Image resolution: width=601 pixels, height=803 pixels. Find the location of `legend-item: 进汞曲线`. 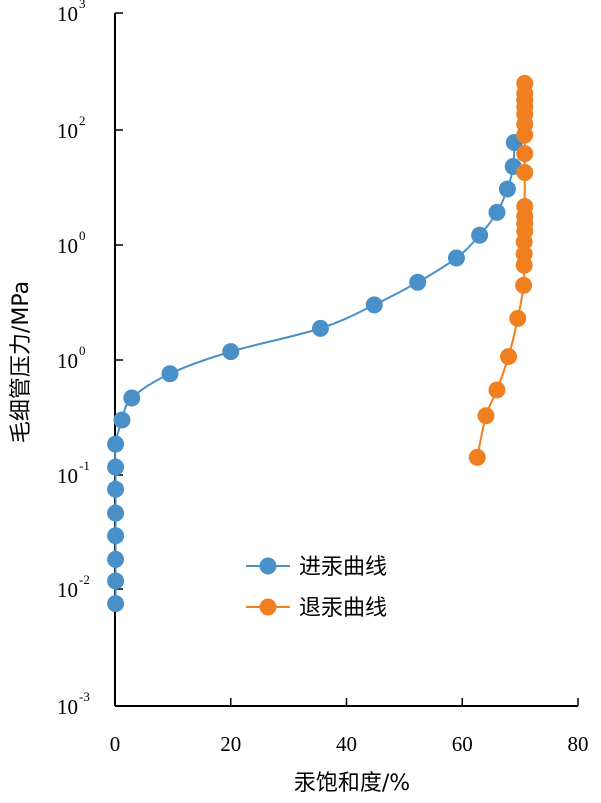

legend-item: 进汞曲线 is located at coordinates (316, 567).